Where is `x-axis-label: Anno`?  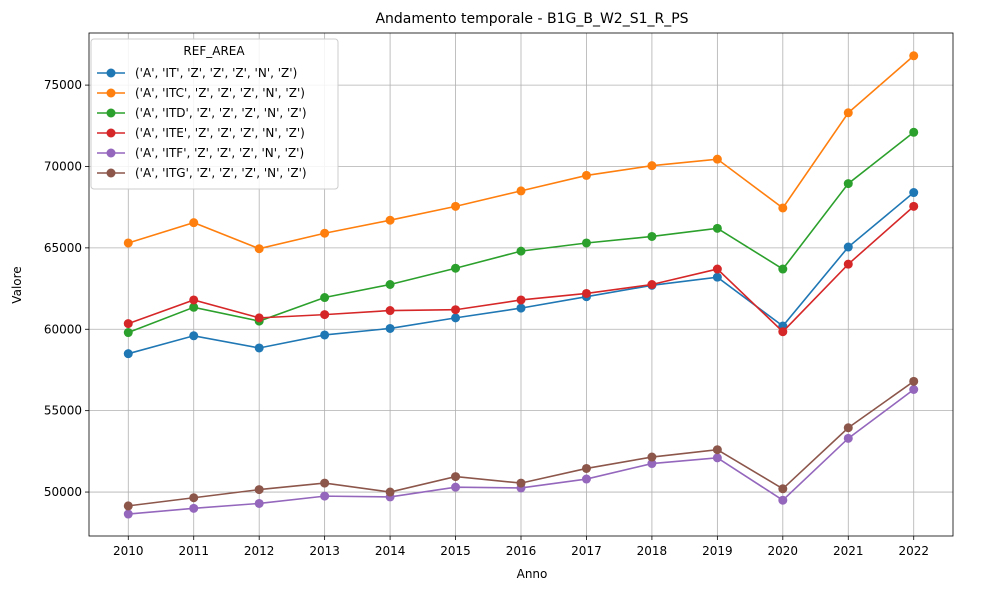 x-axis-label: Anno is located at coordinates (532, 574).